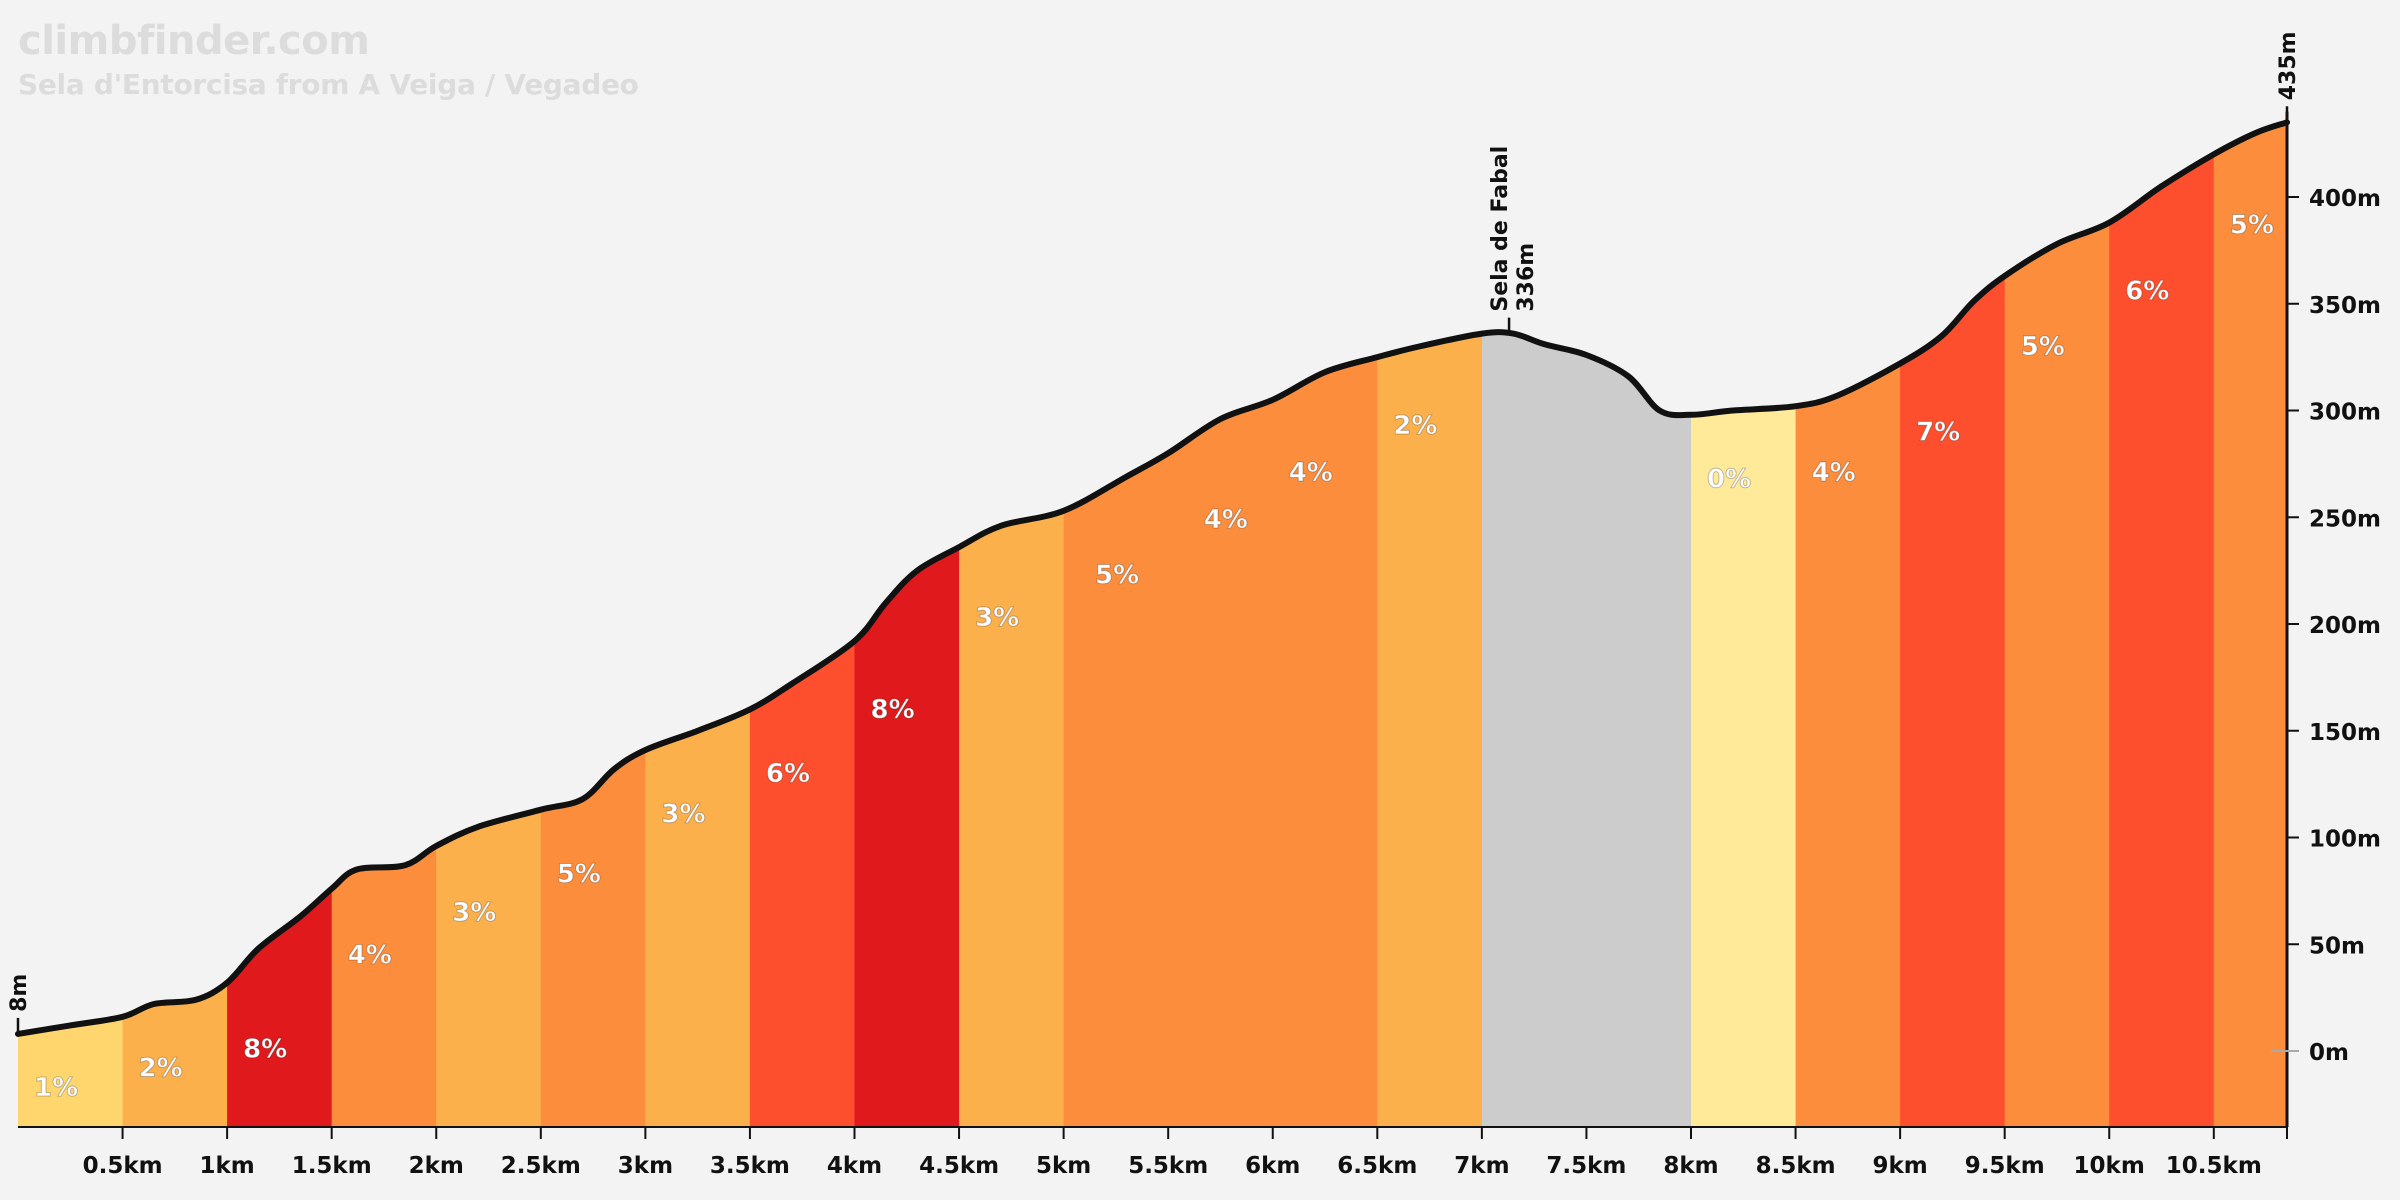 This screenshot has height=1200, width=2400. Describe the element at coordinates (1063, 1166) in the screenshot. I see `x-tick-label-10: 5km` at that location.